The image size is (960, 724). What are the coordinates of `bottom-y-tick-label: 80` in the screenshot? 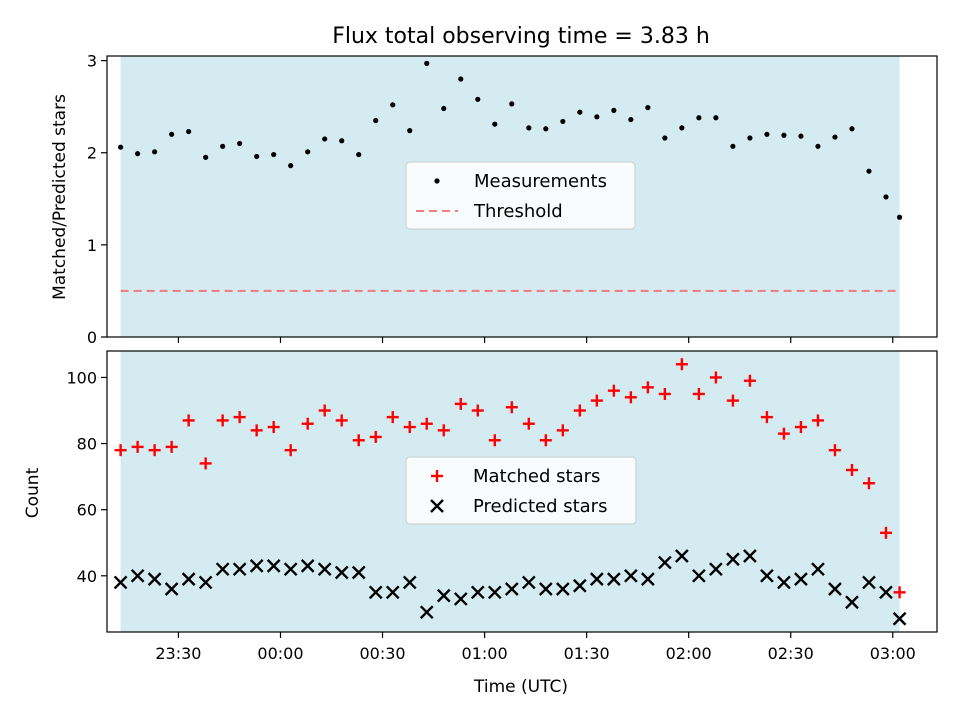 It's located at (87, 444).